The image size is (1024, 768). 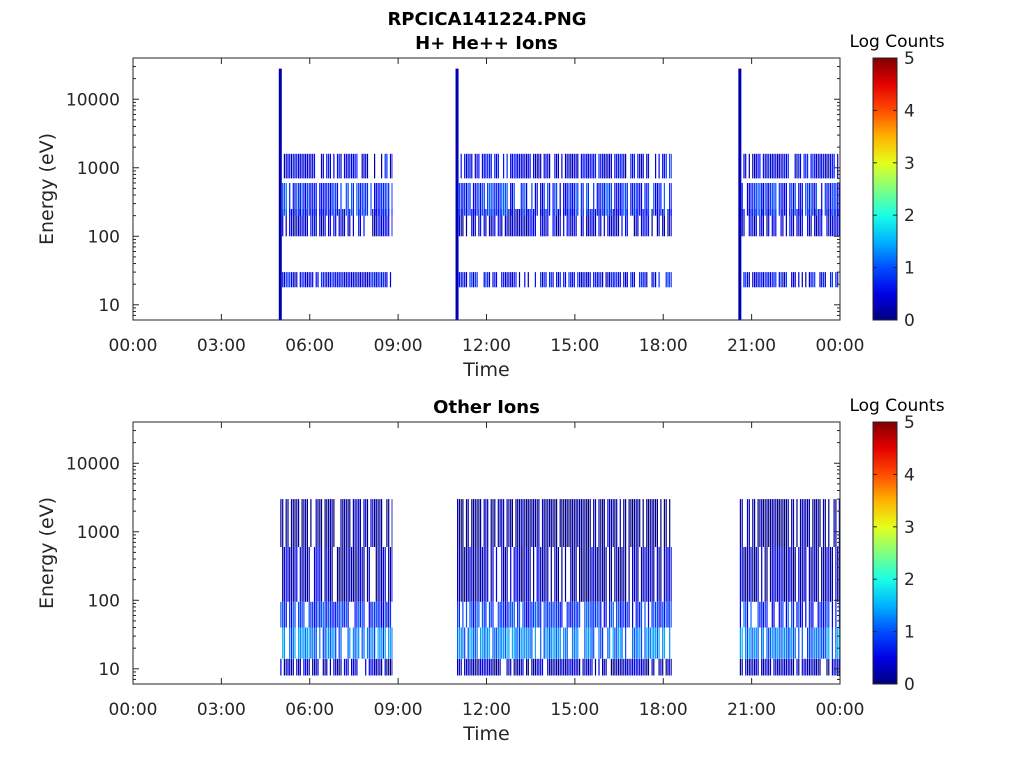 I want to click on spectrogram, so click(x=560, y=587).